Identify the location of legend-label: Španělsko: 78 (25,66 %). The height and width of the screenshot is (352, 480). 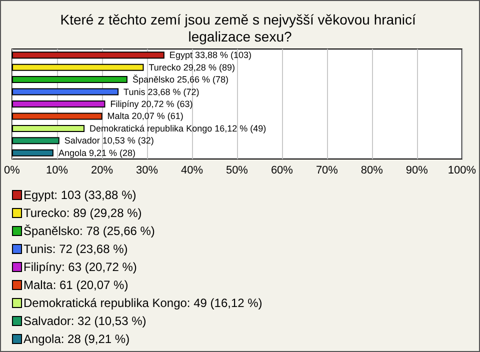
(89, 231).